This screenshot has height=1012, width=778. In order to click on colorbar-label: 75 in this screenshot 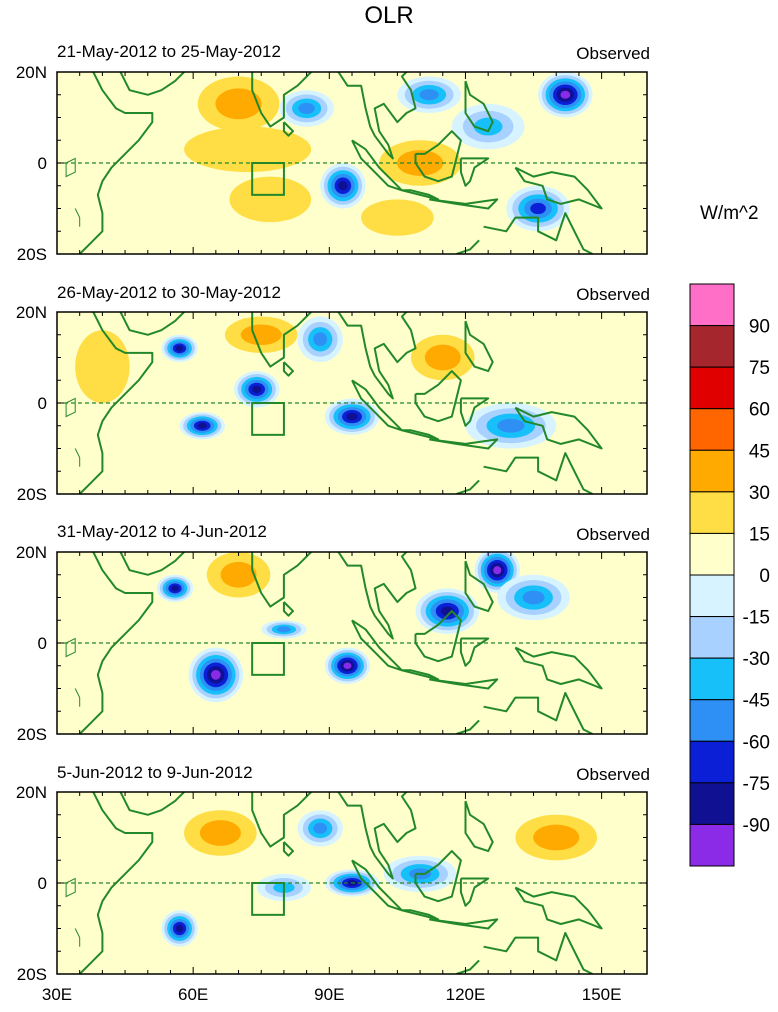, I will do `click(759, 368)`.